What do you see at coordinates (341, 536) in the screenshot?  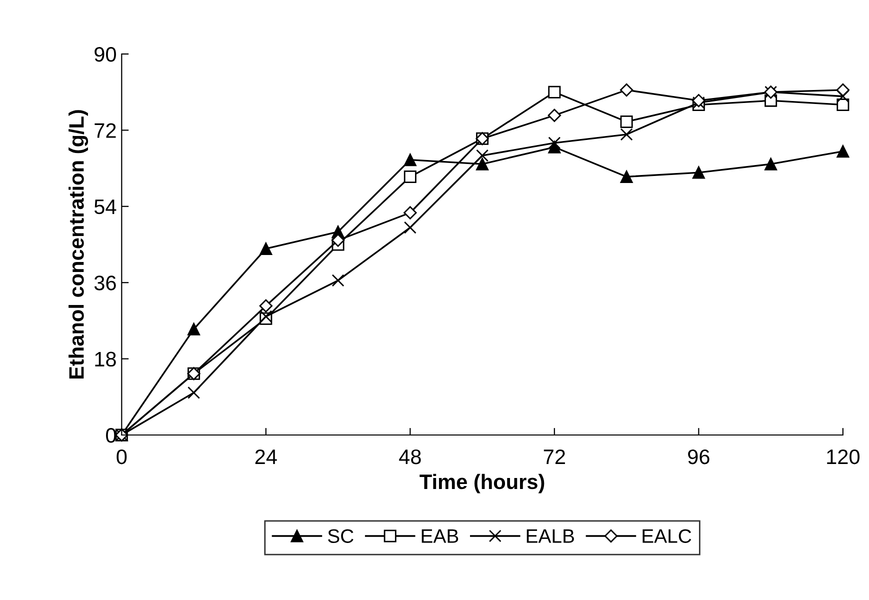 I see `legend-label: SC` at bounding box center [341, 536].